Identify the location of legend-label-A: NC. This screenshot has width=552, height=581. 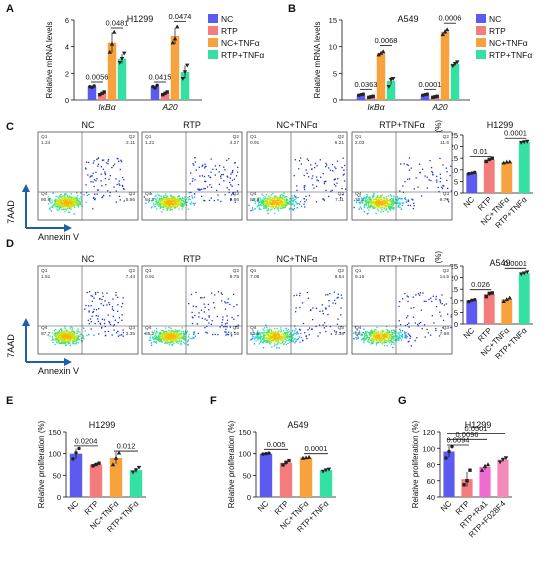
(227, 19).